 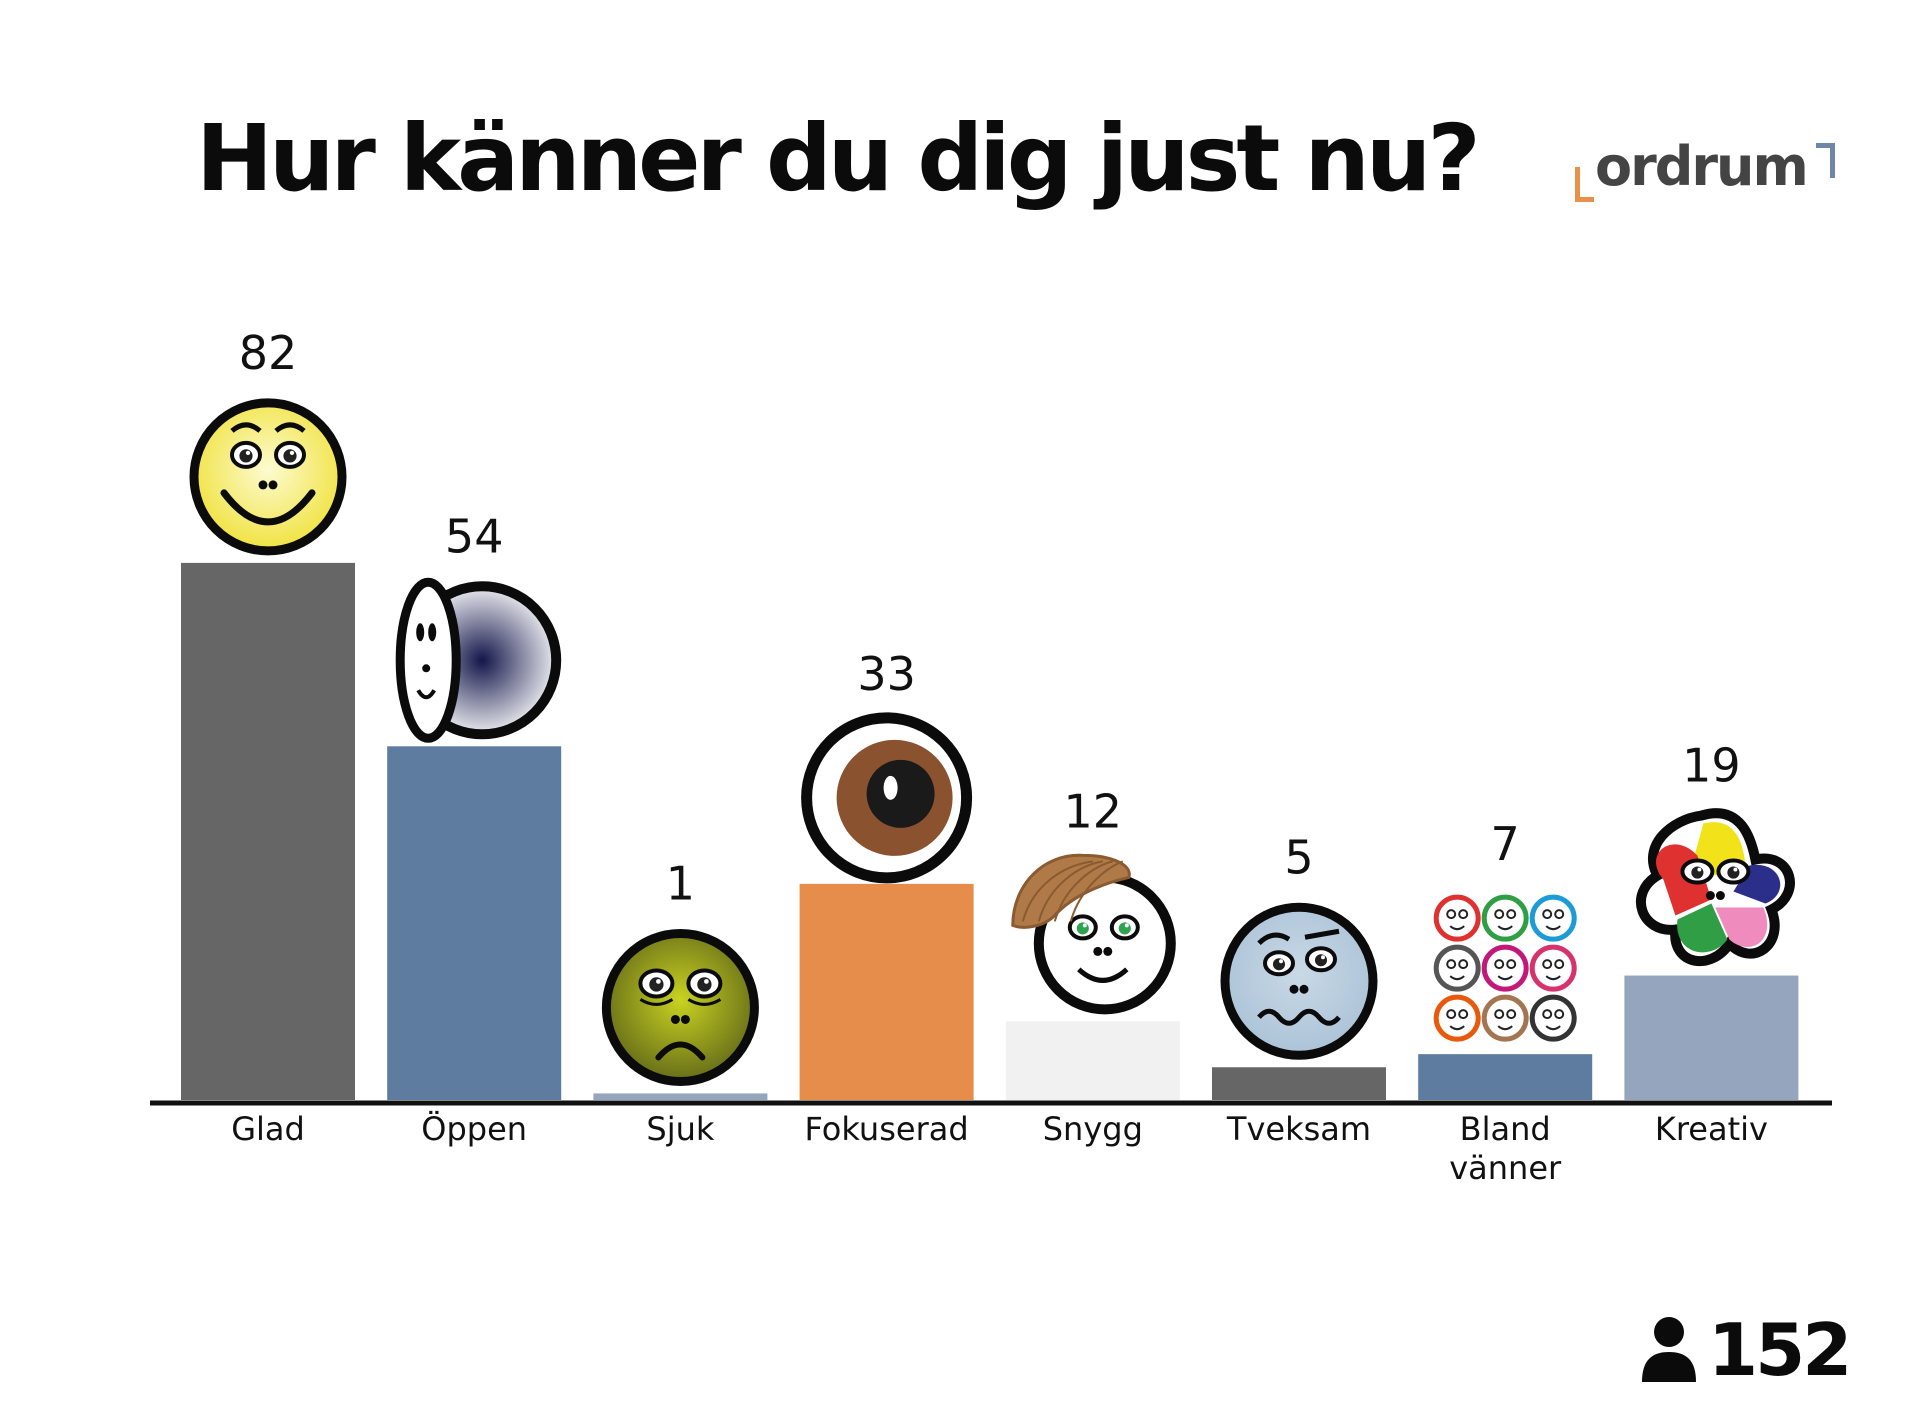 What do you see at coordinates (1825, 160) in the screenshot?
I see `logo-bracket-right` at bounding box center [1825, 160].